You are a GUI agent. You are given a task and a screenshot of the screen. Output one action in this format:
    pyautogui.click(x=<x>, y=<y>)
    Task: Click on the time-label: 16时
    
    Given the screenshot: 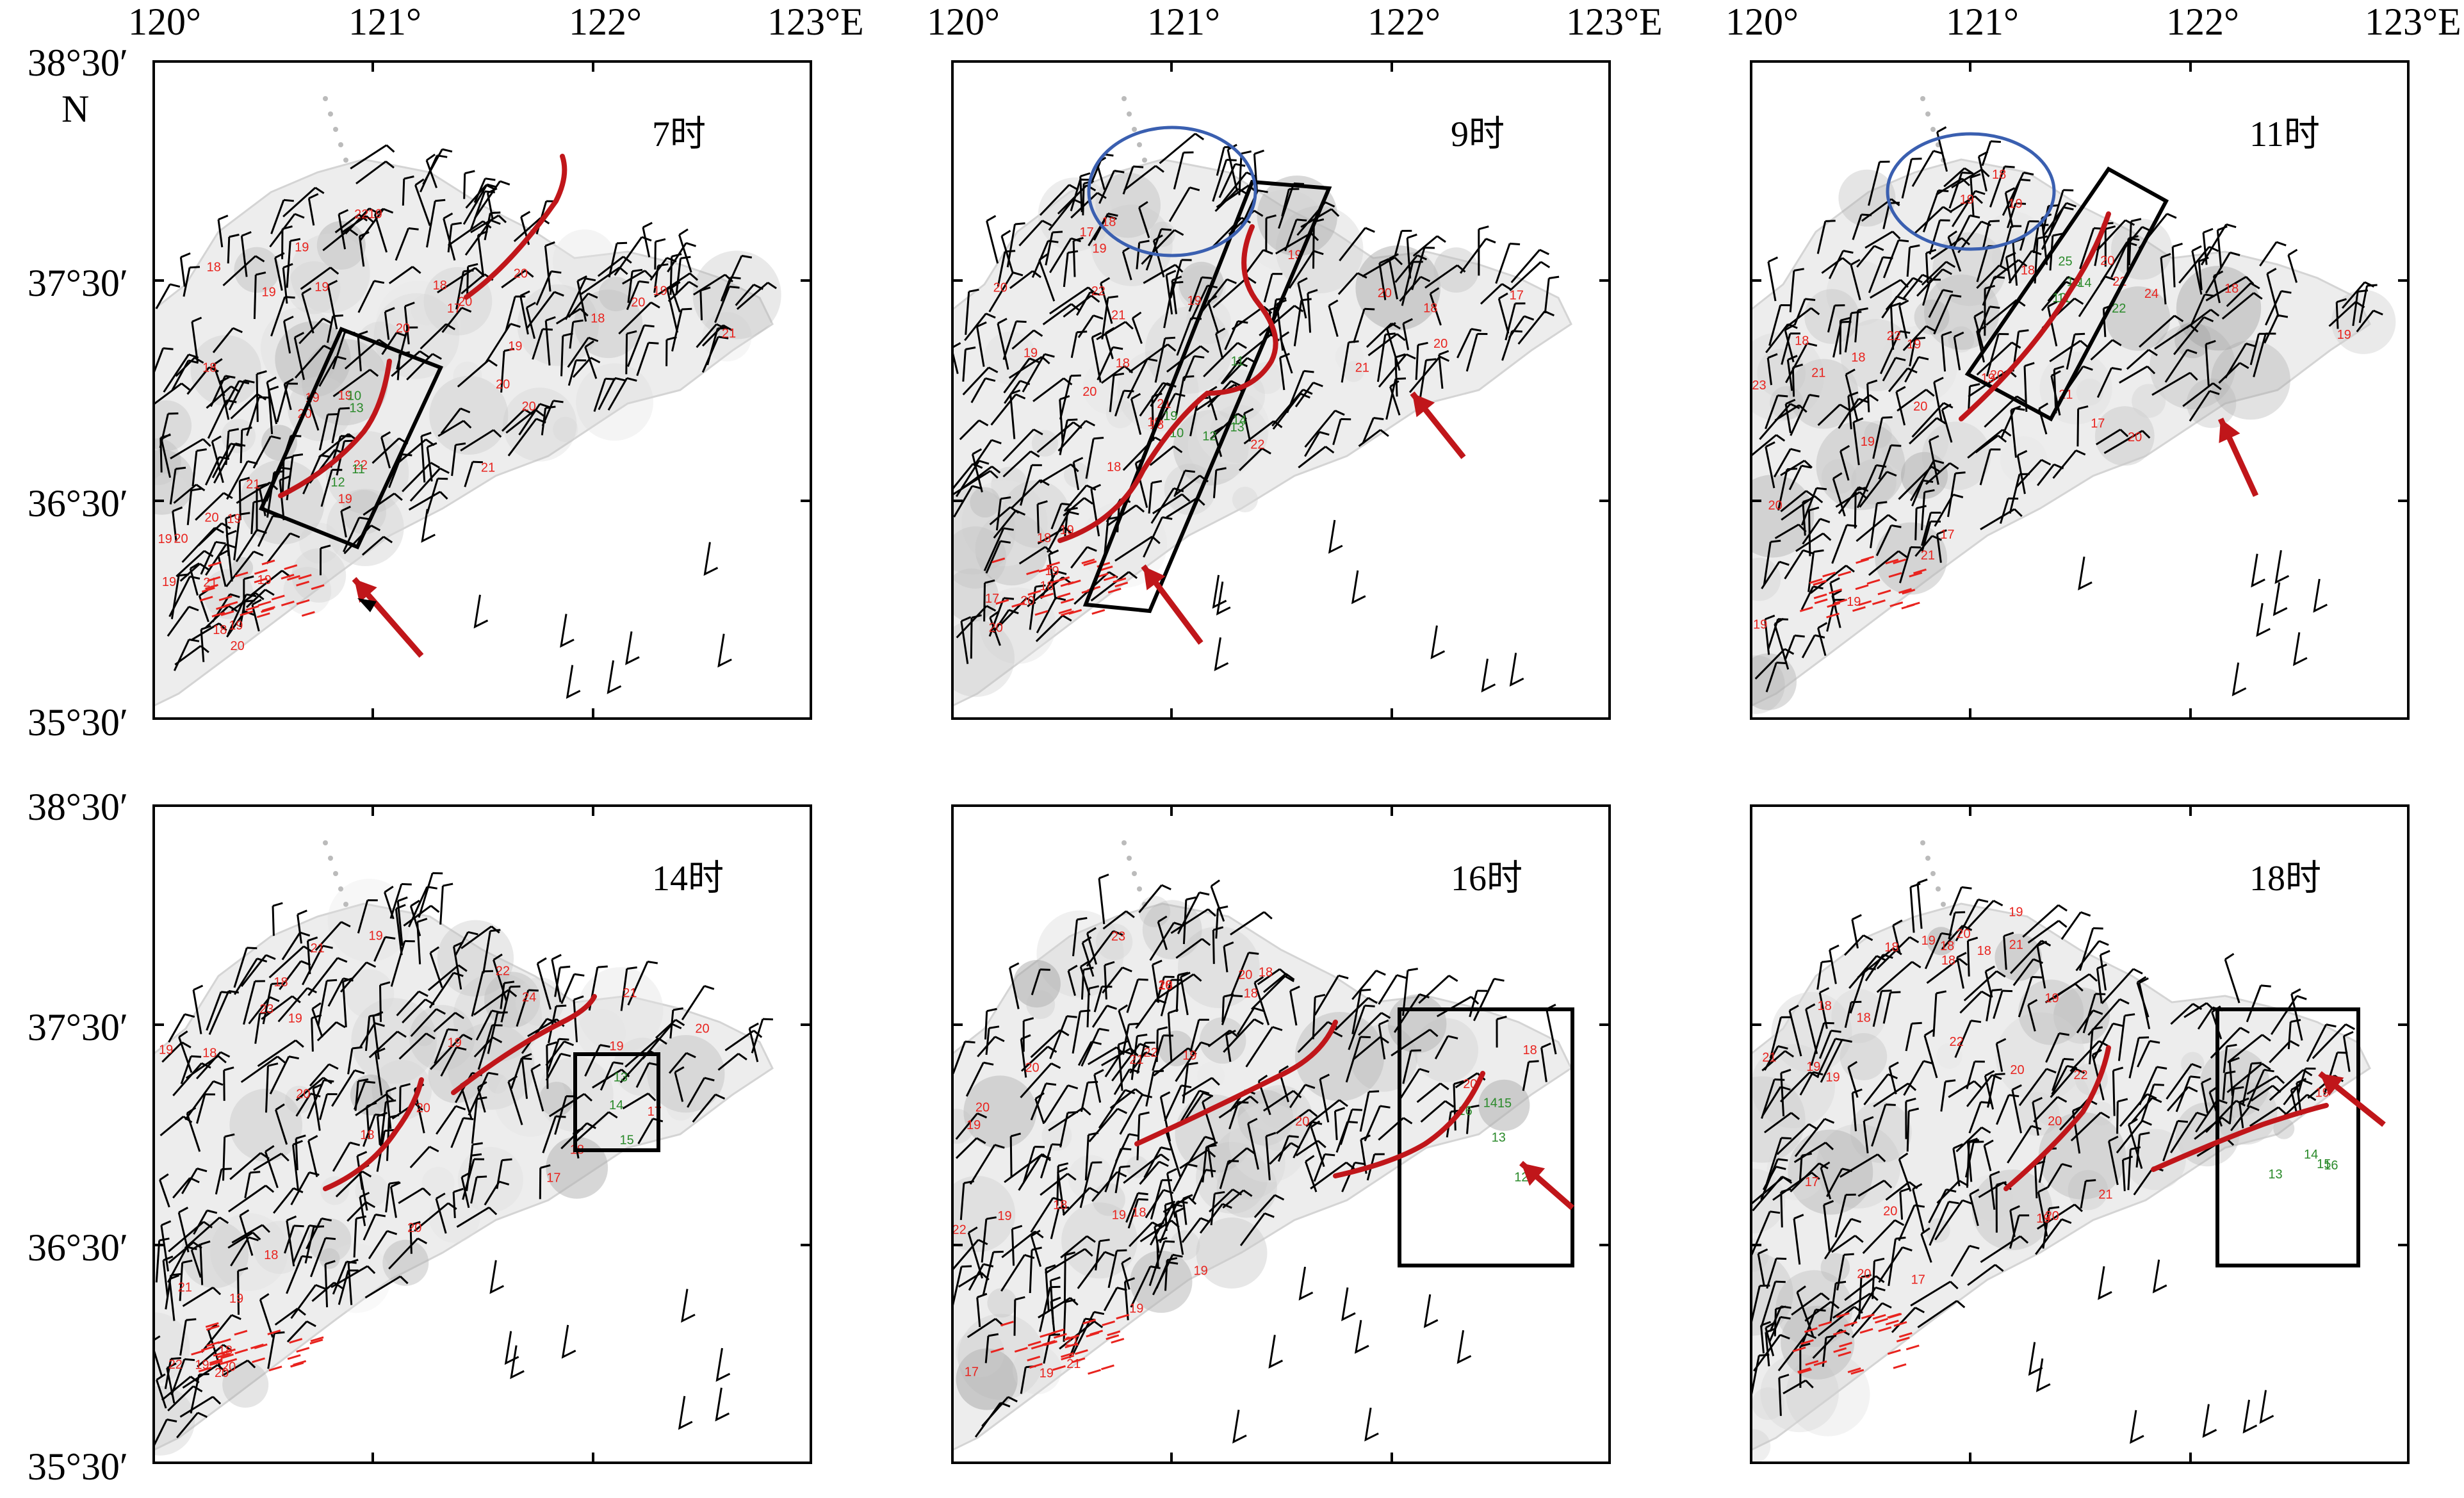 What is the action you would take?
    pyautogui.click(x=1486, y=879)
    